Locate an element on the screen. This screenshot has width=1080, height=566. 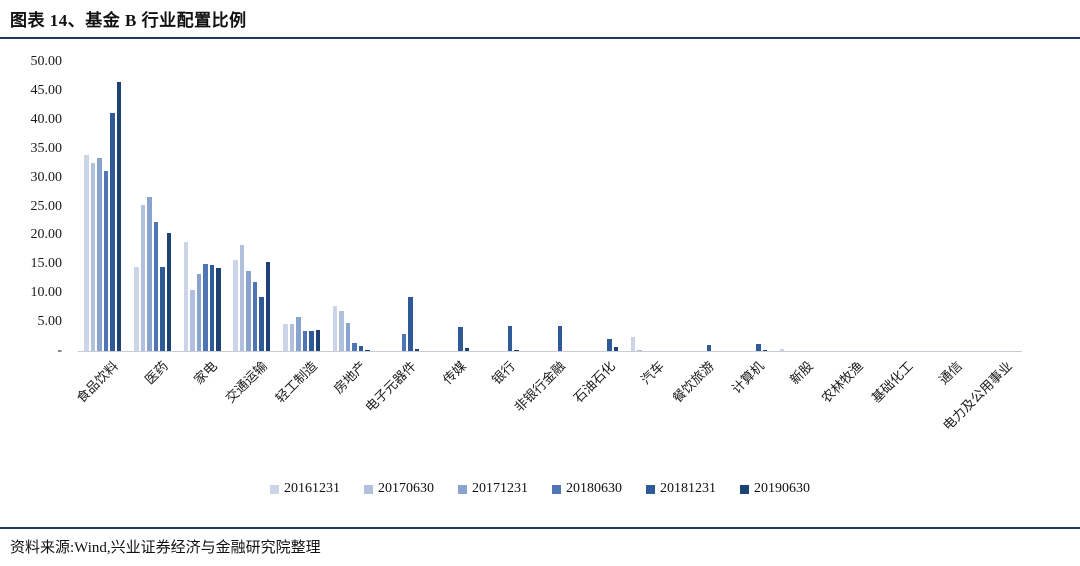
figure-title: 图表 14、基金 B 行业配置比例 is located at coordinates (128, 20).